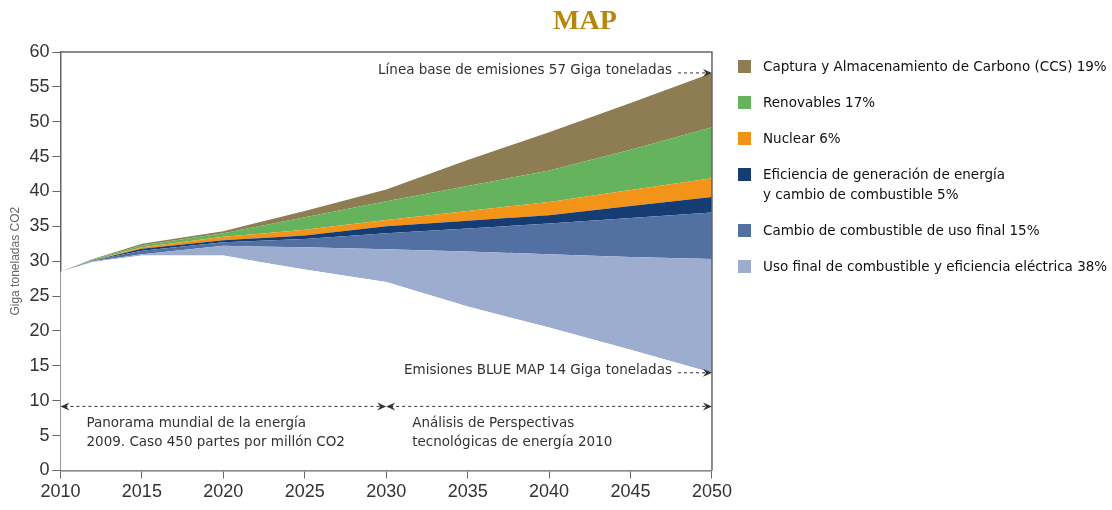  Describe the element at coordinates (215, 431) in the screenshot. I see `annotation: Panorama mundial de la energía 2009. Caso 450 partes por millón CO2` at that location.